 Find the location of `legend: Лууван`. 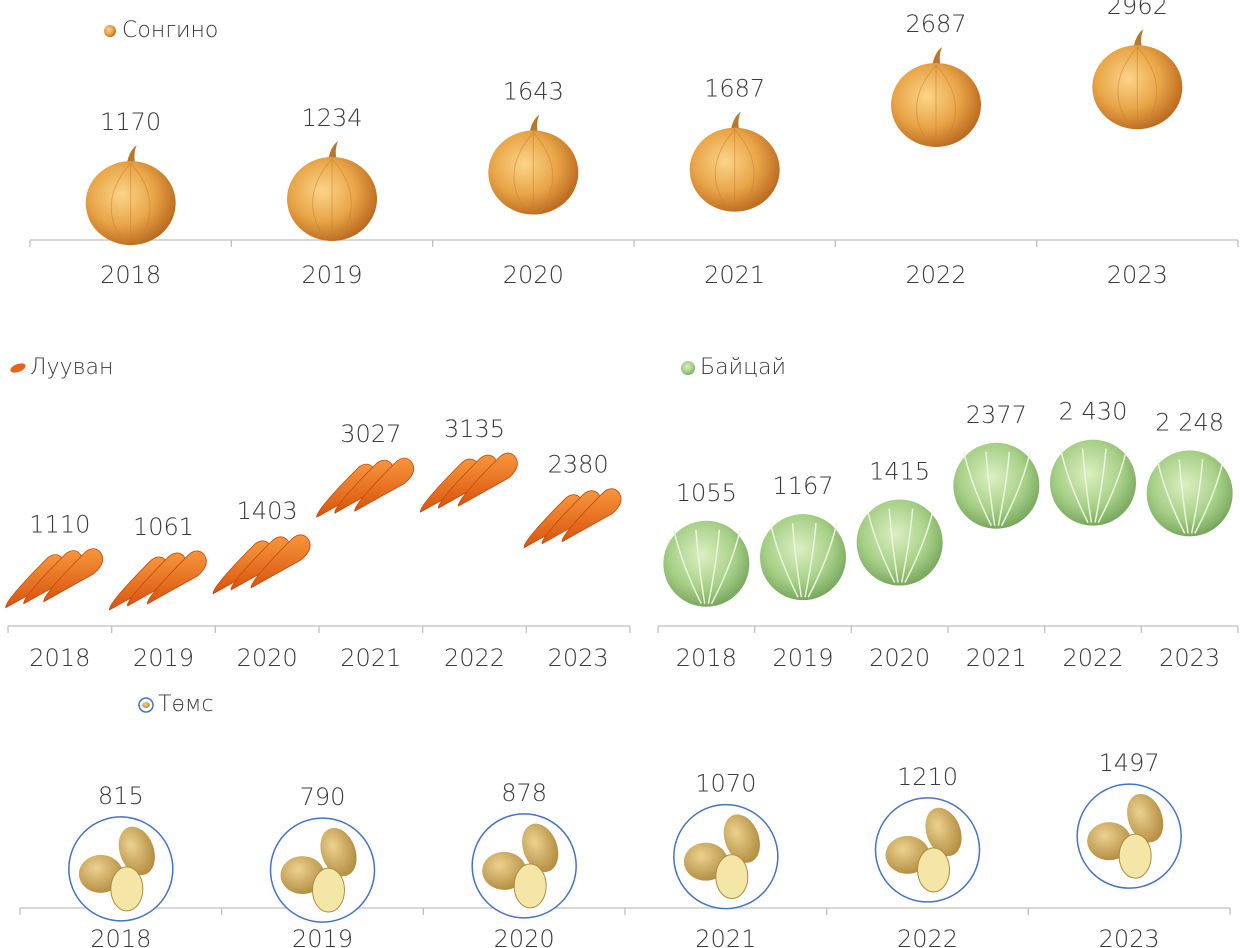

legend: Лууван is located at coordinates (61, 367).